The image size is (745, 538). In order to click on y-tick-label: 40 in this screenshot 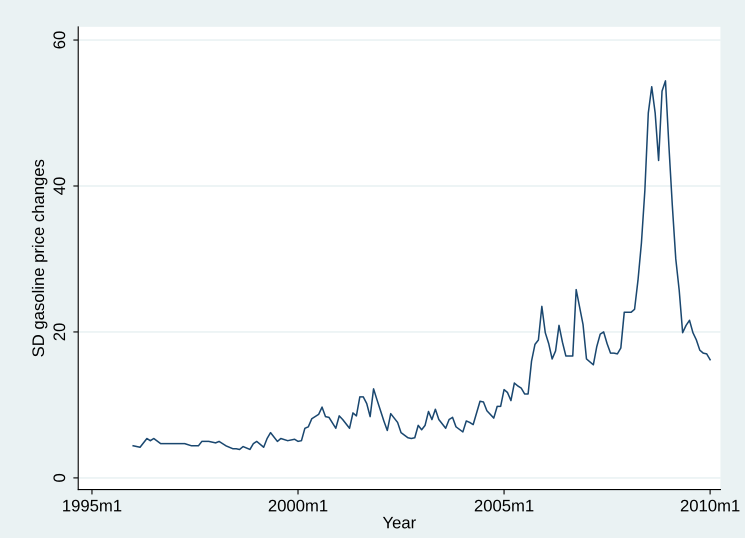, I will do `click(59, 186)`.